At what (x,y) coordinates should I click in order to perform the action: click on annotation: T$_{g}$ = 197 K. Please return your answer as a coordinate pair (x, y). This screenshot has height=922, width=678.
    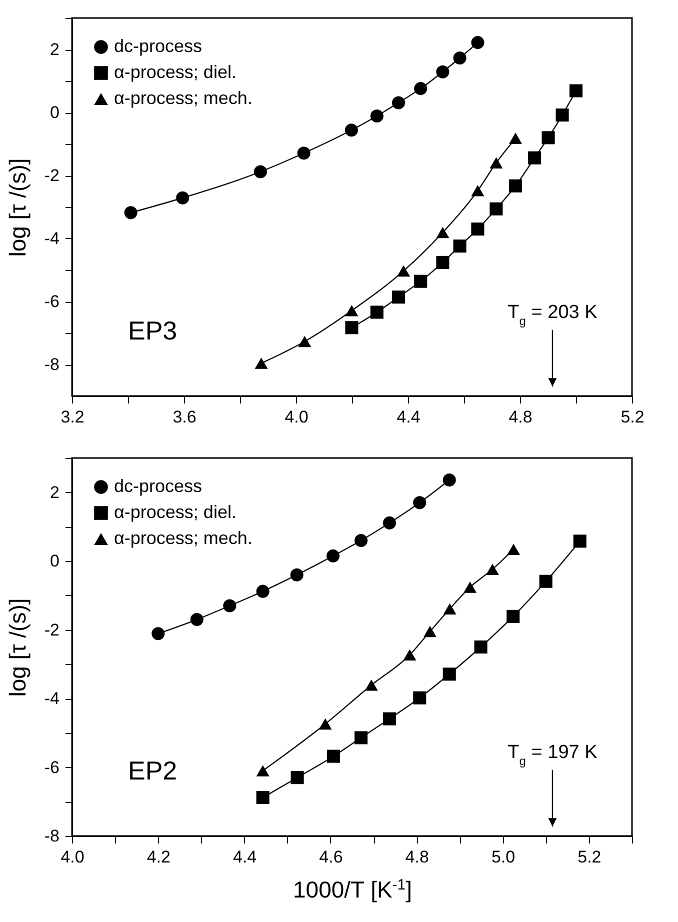
    Looking at the image, I should click on (553, 755).